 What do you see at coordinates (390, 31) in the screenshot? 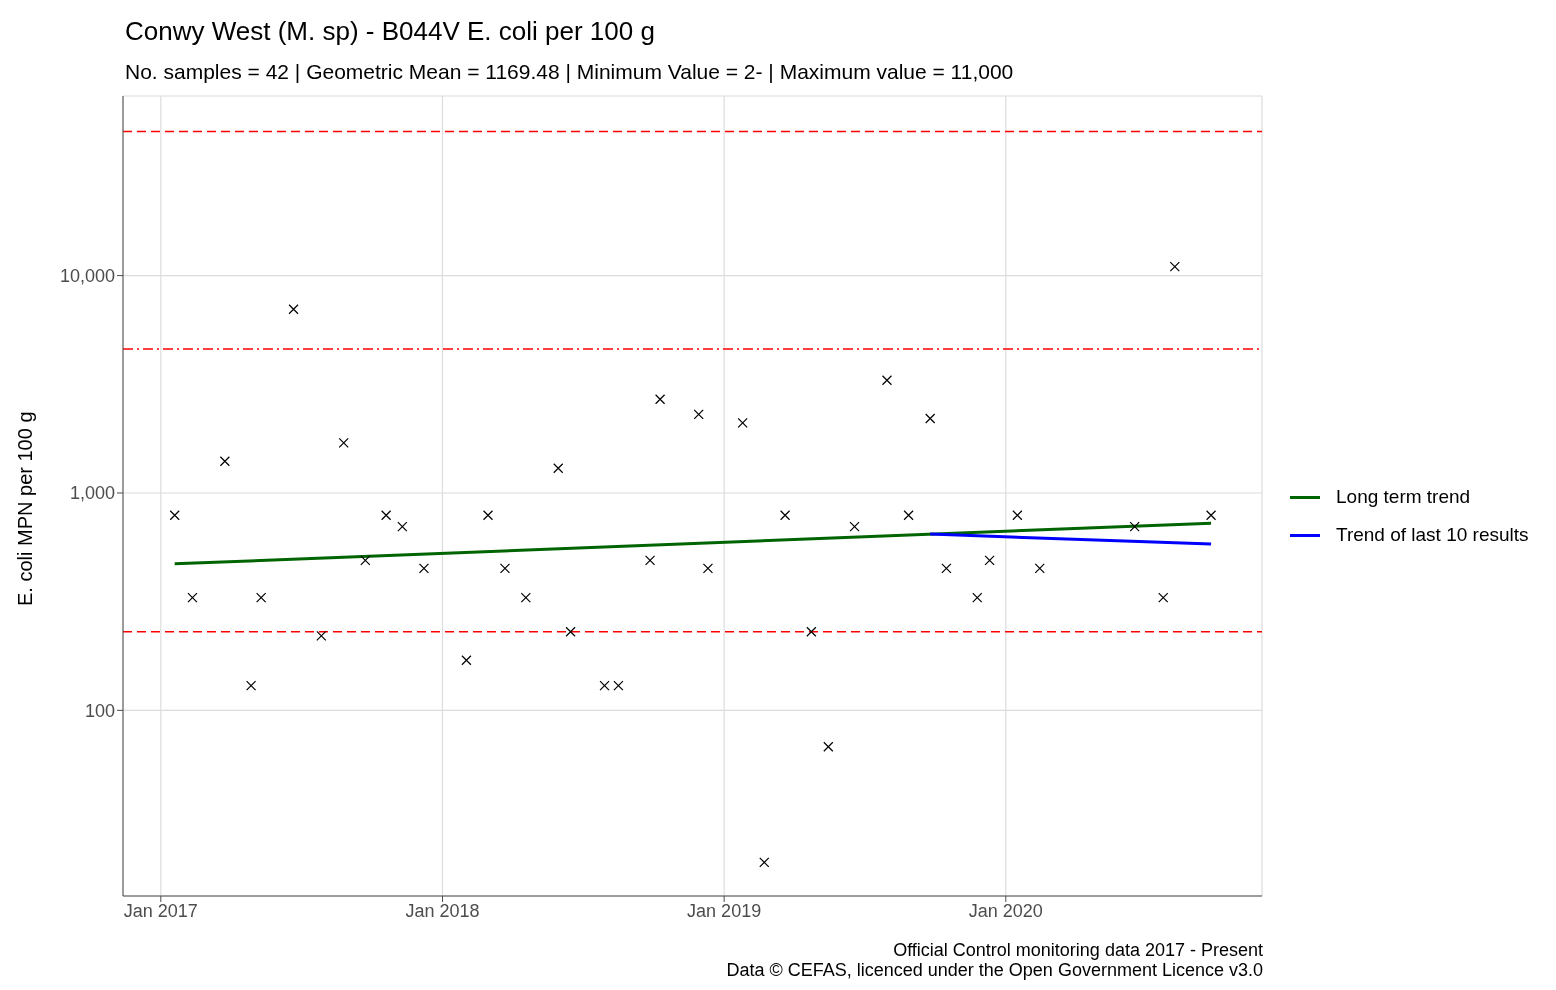
I see `chart-title: Conwy West (M. sp) - B044V E. coli per 100 g` at bounding box center [390, 31].